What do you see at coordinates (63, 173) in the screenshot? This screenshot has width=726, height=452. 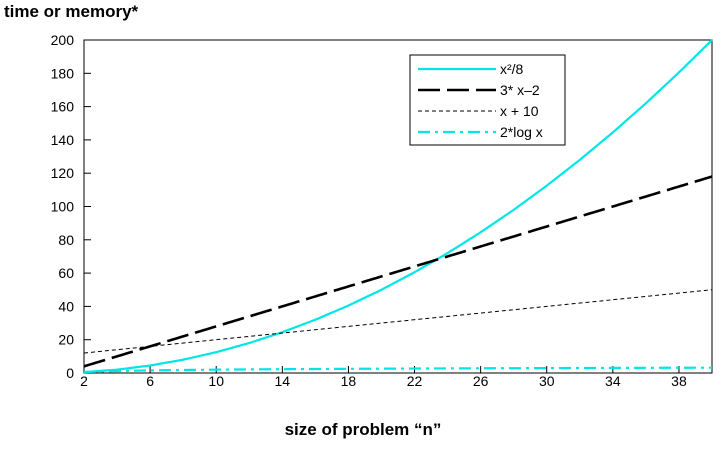 I see `y-tick-label: 120` at bounding box center [63, 173].